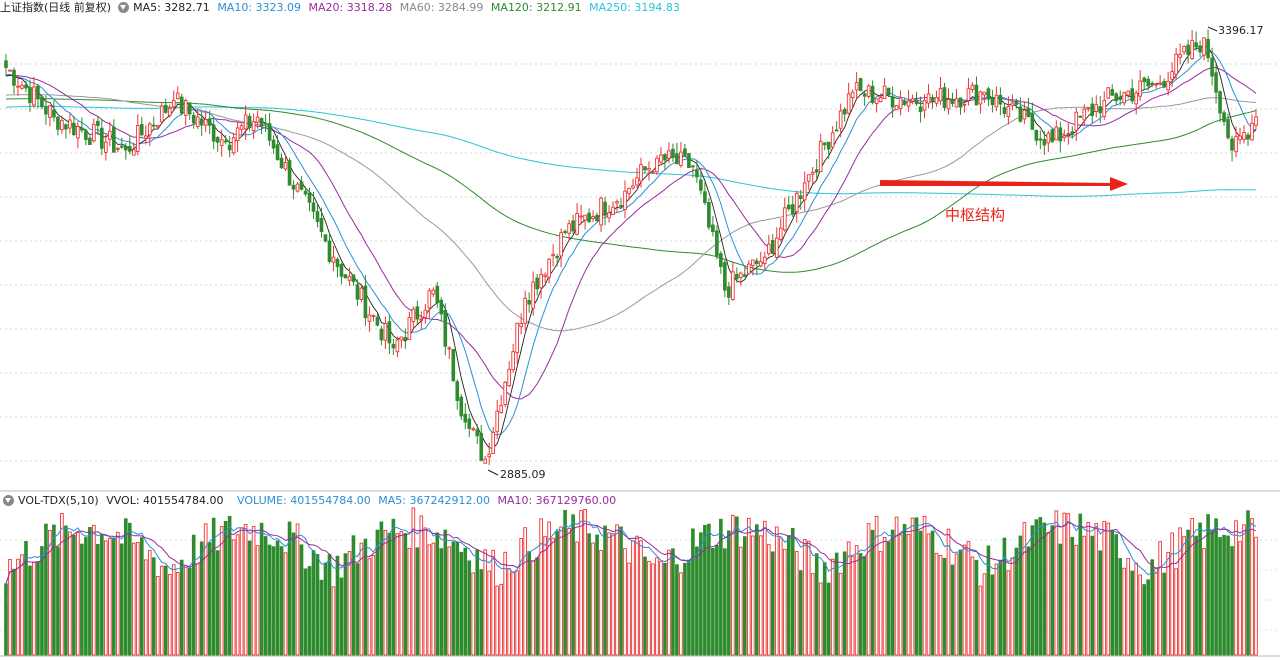 This screenshot has width=1280, height=659. I want to click on vvol-legend: VVOL: 401554784.00, so click(165, 500).